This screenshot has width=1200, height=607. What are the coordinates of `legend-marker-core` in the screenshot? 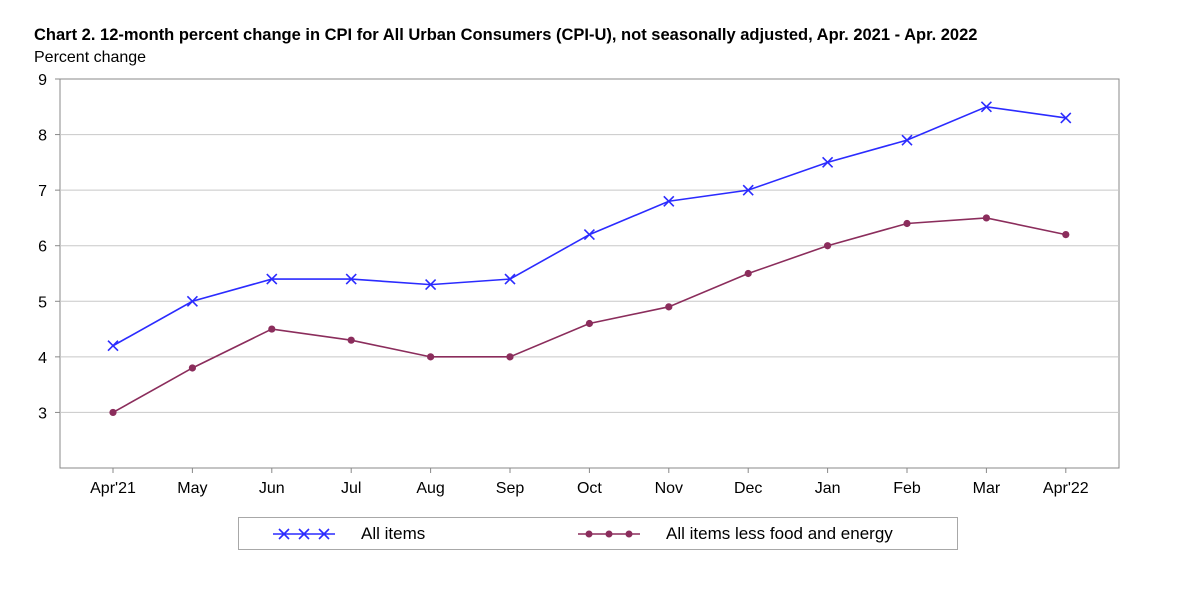 It's located at (609, 533).